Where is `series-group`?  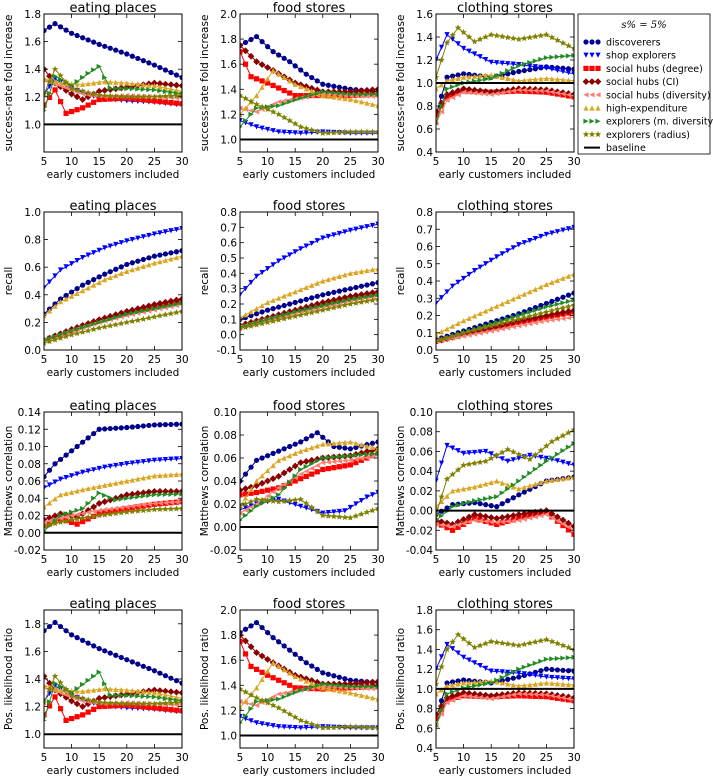 series-group is located at coordinates (113, 671).